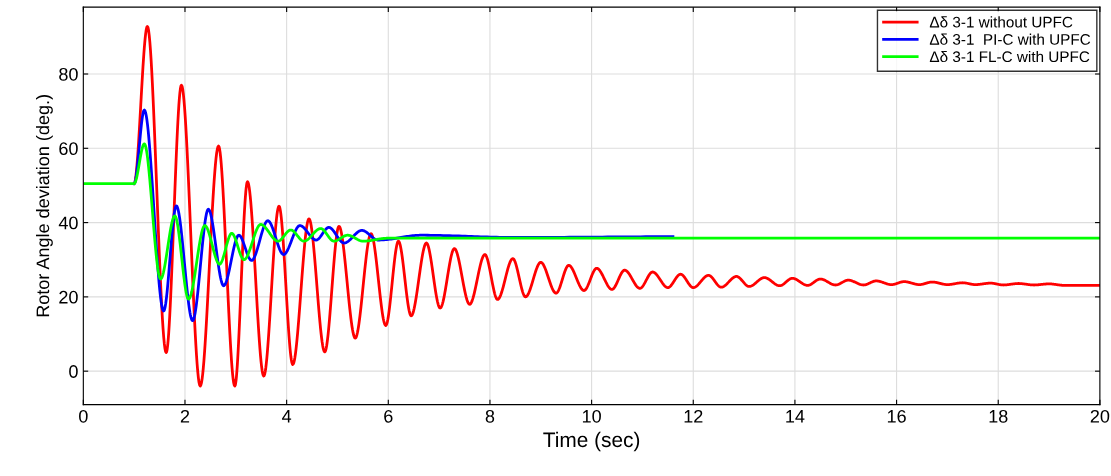 The width and height of the screenshot is (1111, 476). Describe the element at coordinates (1009, 56) in the screenshot. I see `legend-label: Δδ 3-1 FL-C with UPFC` at that location.